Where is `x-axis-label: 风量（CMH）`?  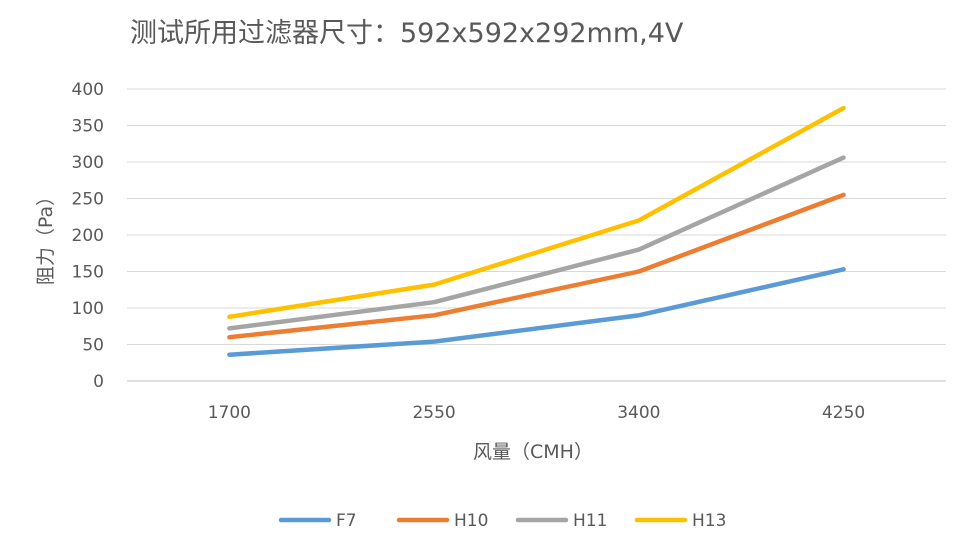
x-axis-label: 风量（CMH） is located at coordinates (533, 452).